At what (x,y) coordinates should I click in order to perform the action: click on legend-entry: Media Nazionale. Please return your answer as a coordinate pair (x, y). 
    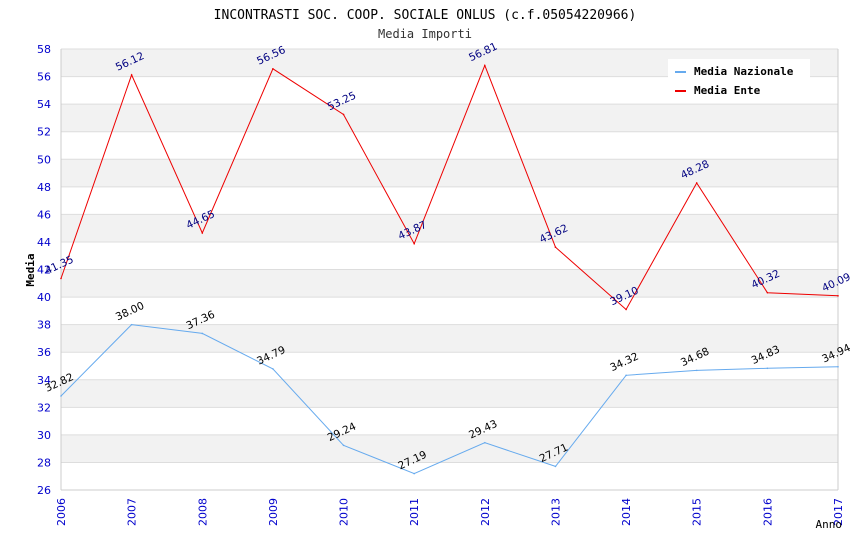
    Looking at the image, I should click on (744, 71).